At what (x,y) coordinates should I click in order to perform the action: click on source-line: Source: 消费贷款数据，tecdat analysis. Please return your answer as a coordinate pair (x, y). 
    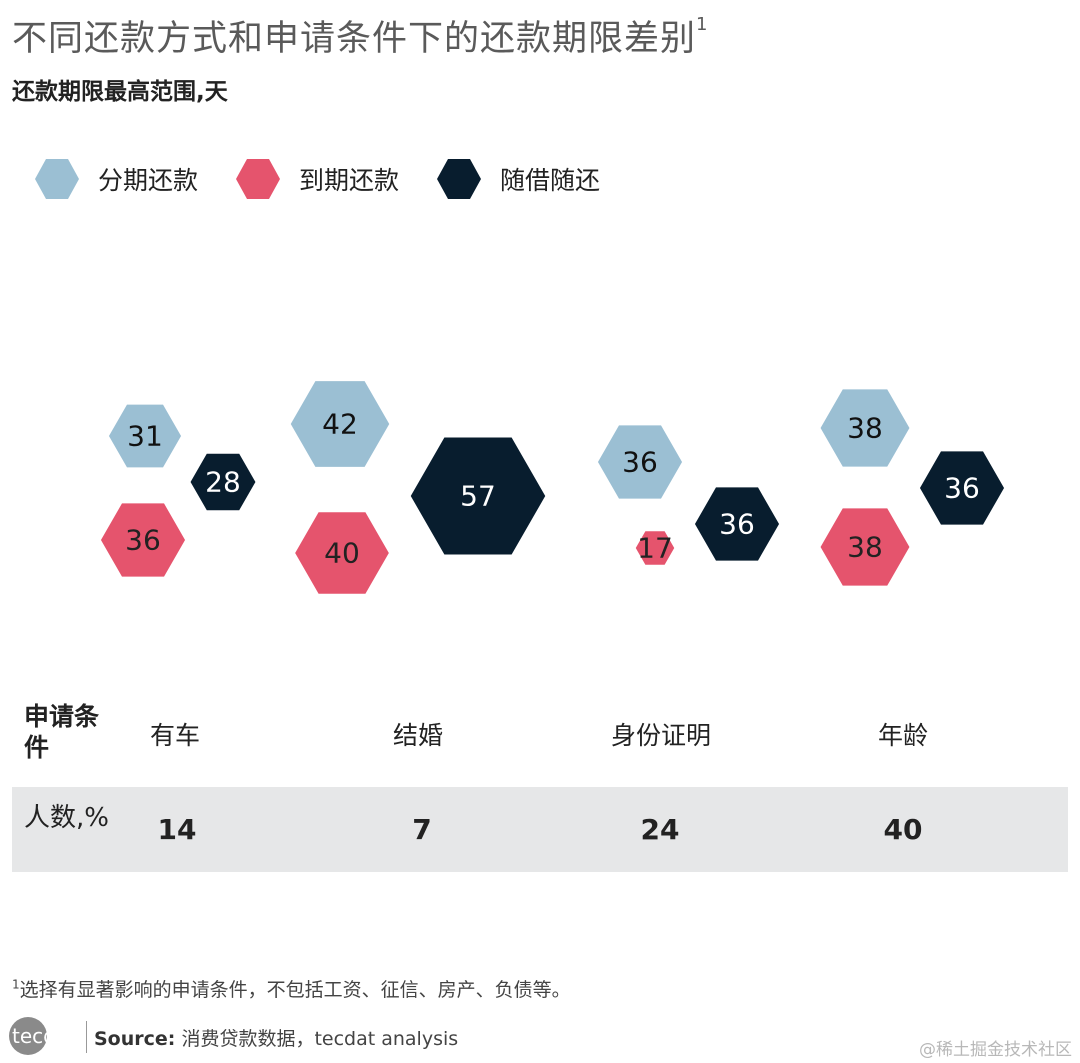
    Looking at the image, I should click on (276, 1037).